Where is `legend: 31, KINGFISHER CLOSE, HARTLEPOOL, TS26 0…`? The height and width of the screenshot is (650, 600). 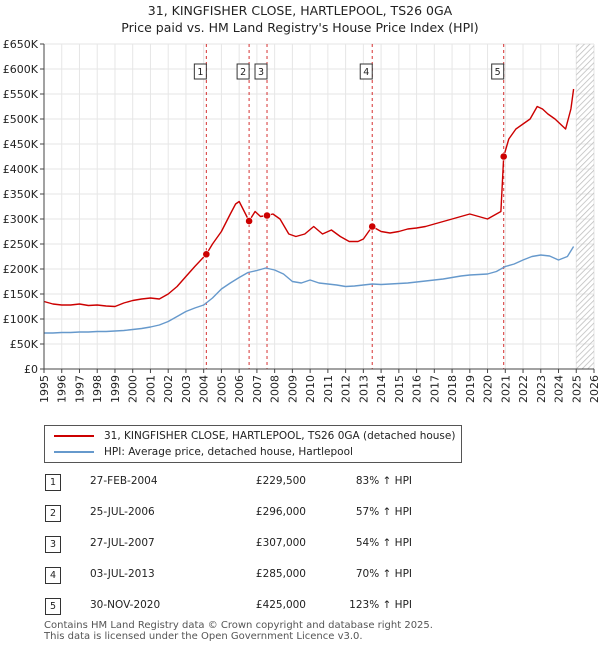
legend: 31, KINGFISHER CLOSE, HARTLEPOOL, TS26 0… is located at coordinates (253, 444).